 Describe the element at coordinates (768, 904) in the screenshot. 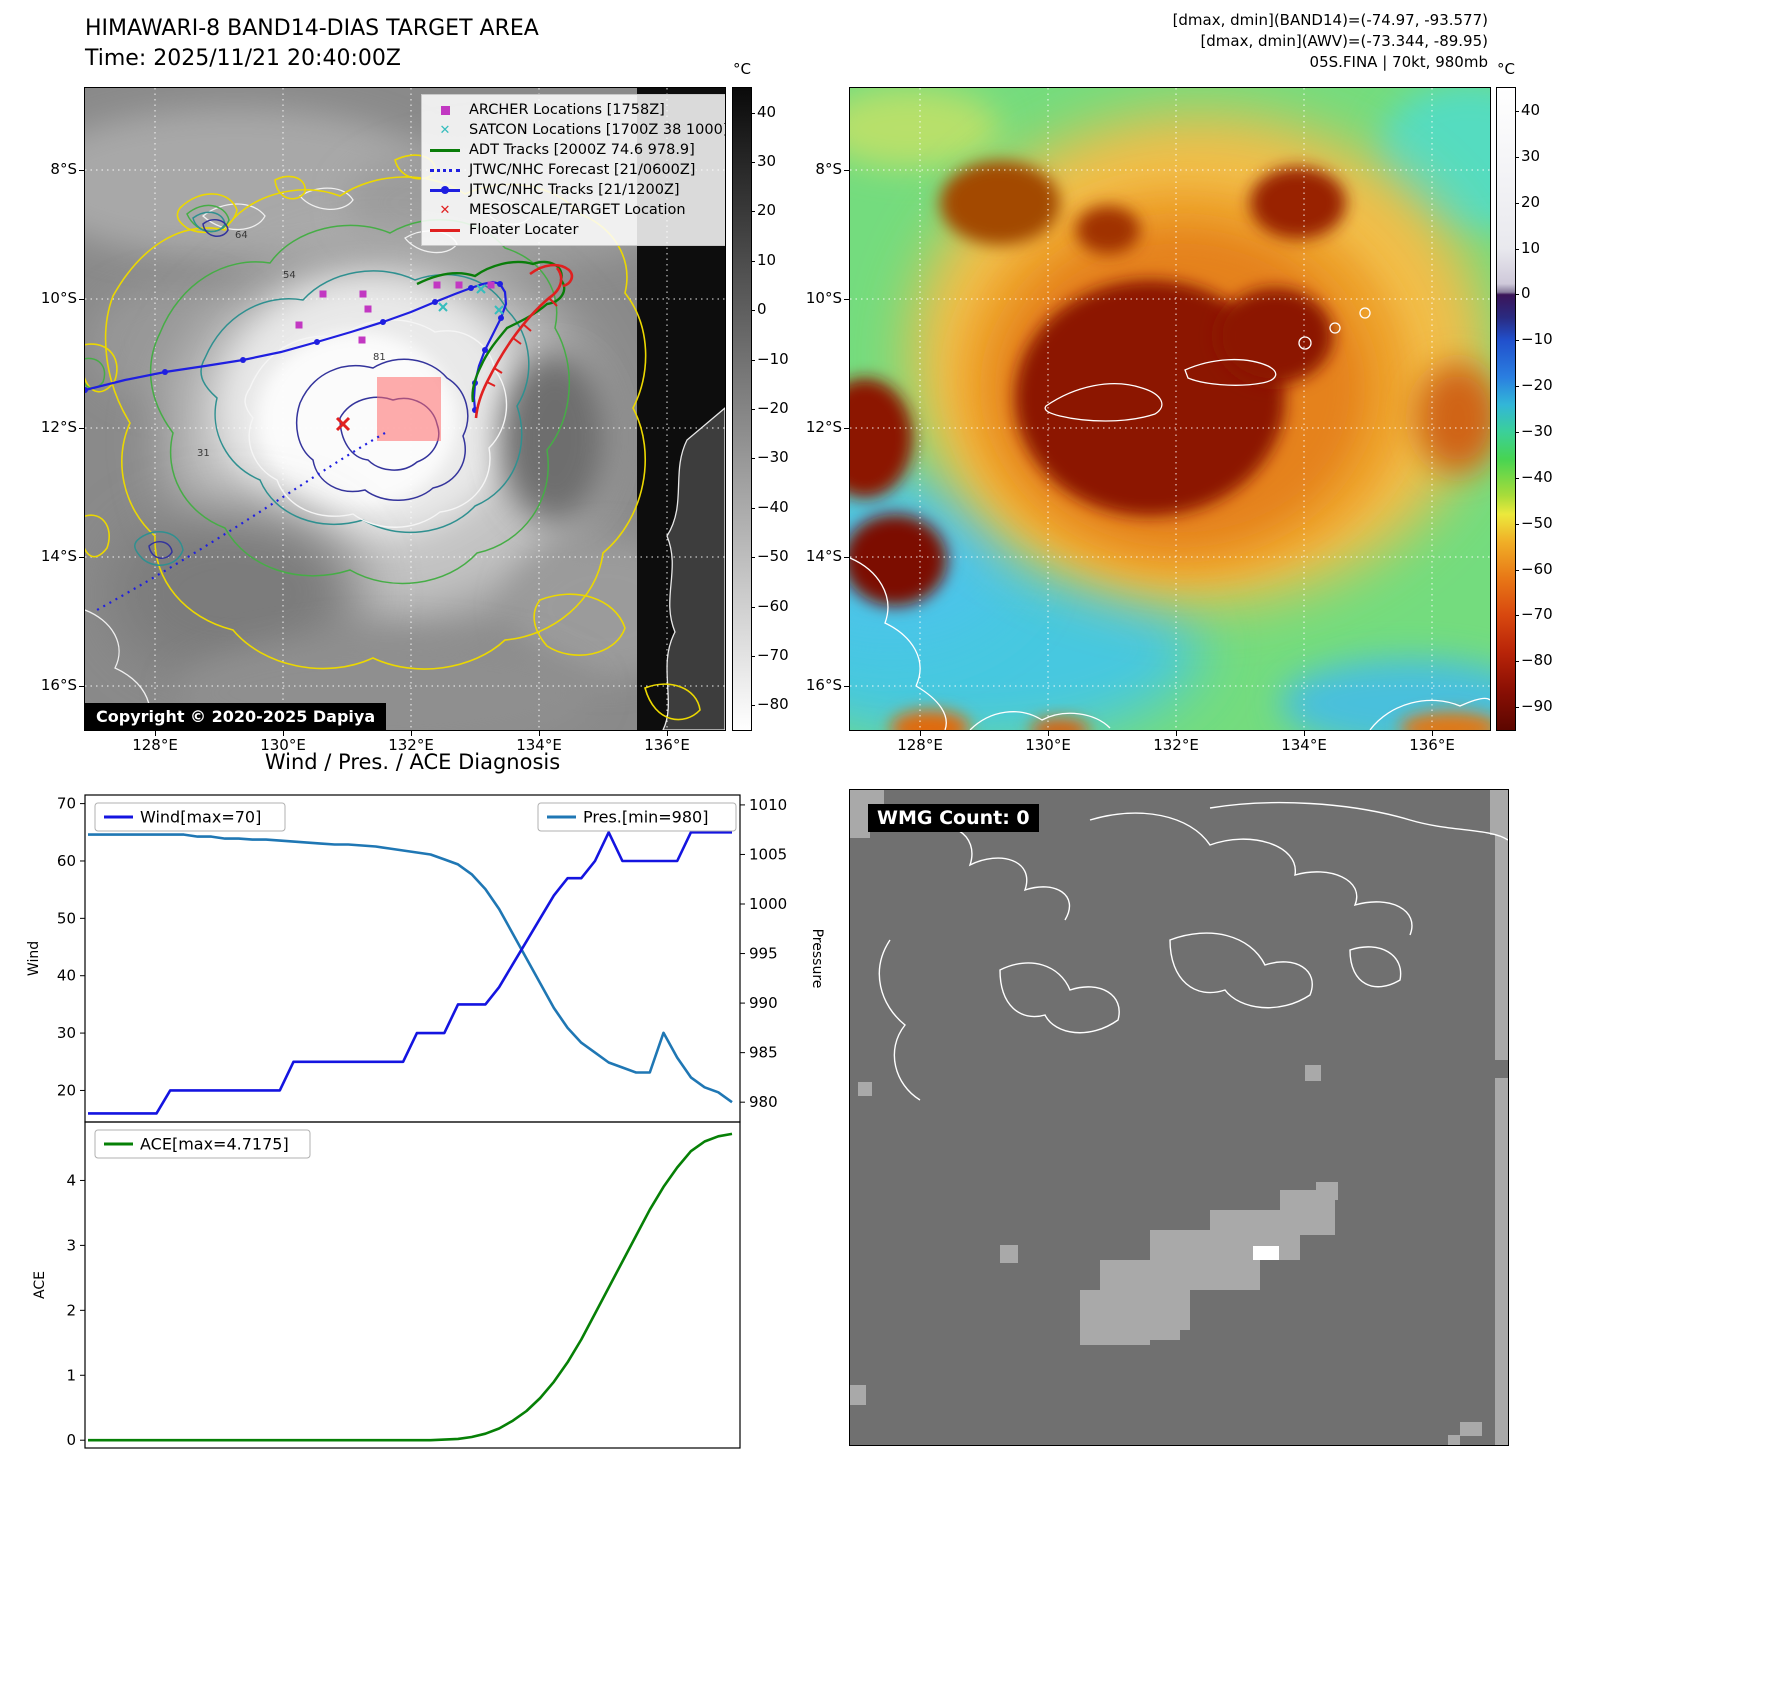

I see `pressure-ytick: 1000` at that location.